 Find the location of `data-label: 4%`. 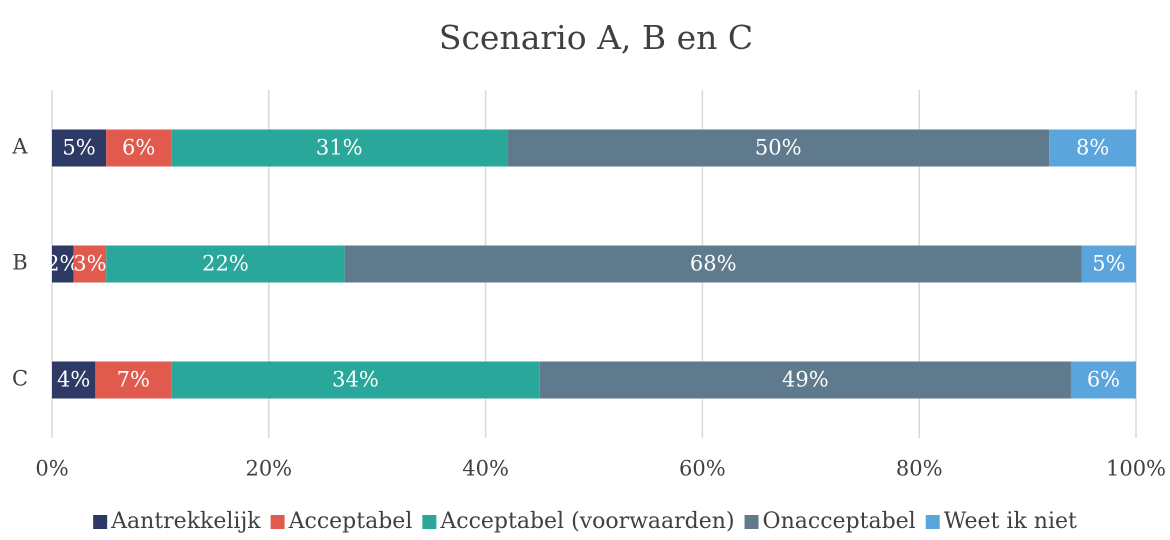

data-label: 4% is located at coordinates (73, 380).